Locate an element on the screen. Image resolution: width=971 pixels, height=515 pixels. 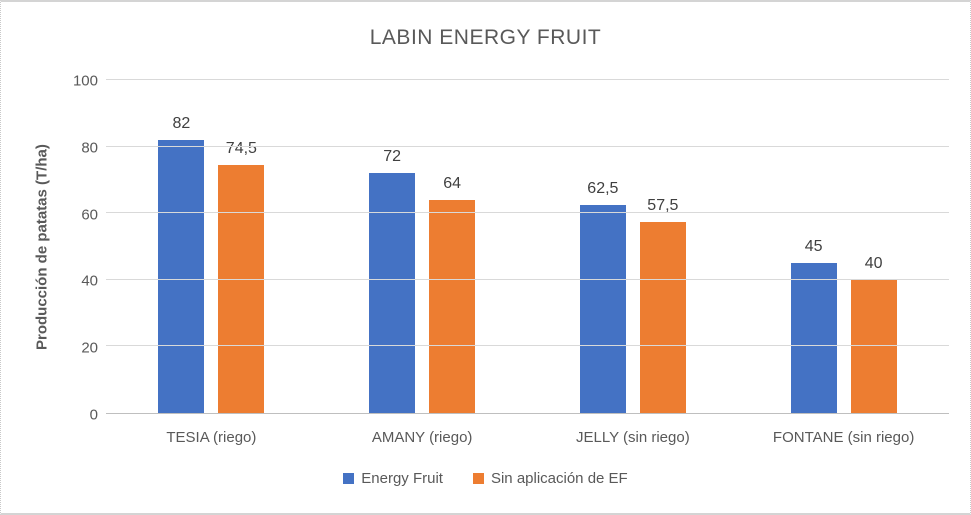
bar-wrap: 45 is located at coordinates (813, 246).